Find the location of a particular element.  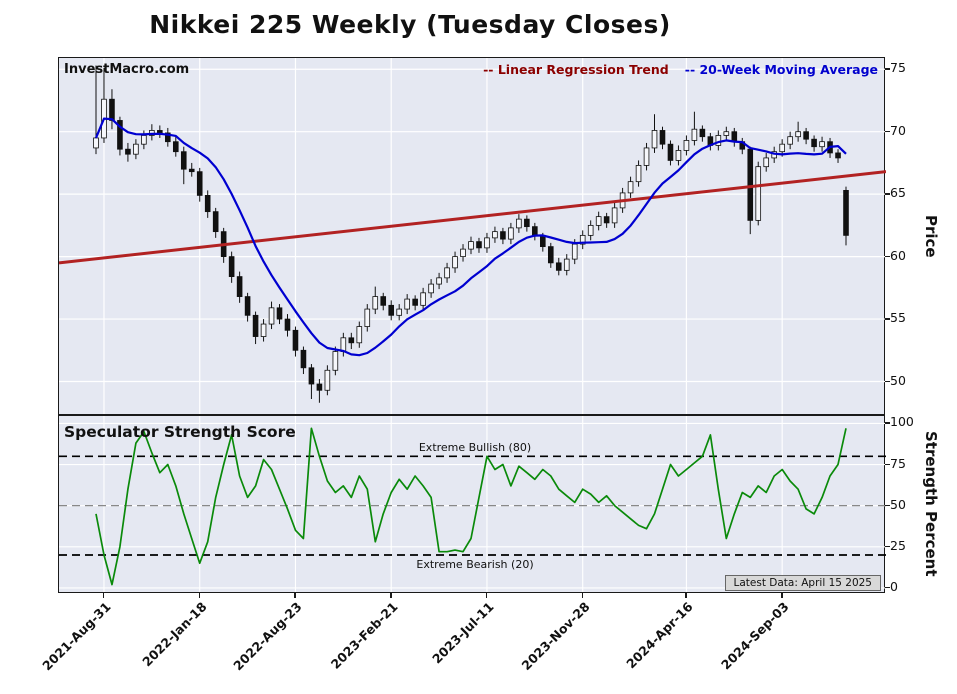

price-tick-label: 55 is located at coordinates (898, 318).